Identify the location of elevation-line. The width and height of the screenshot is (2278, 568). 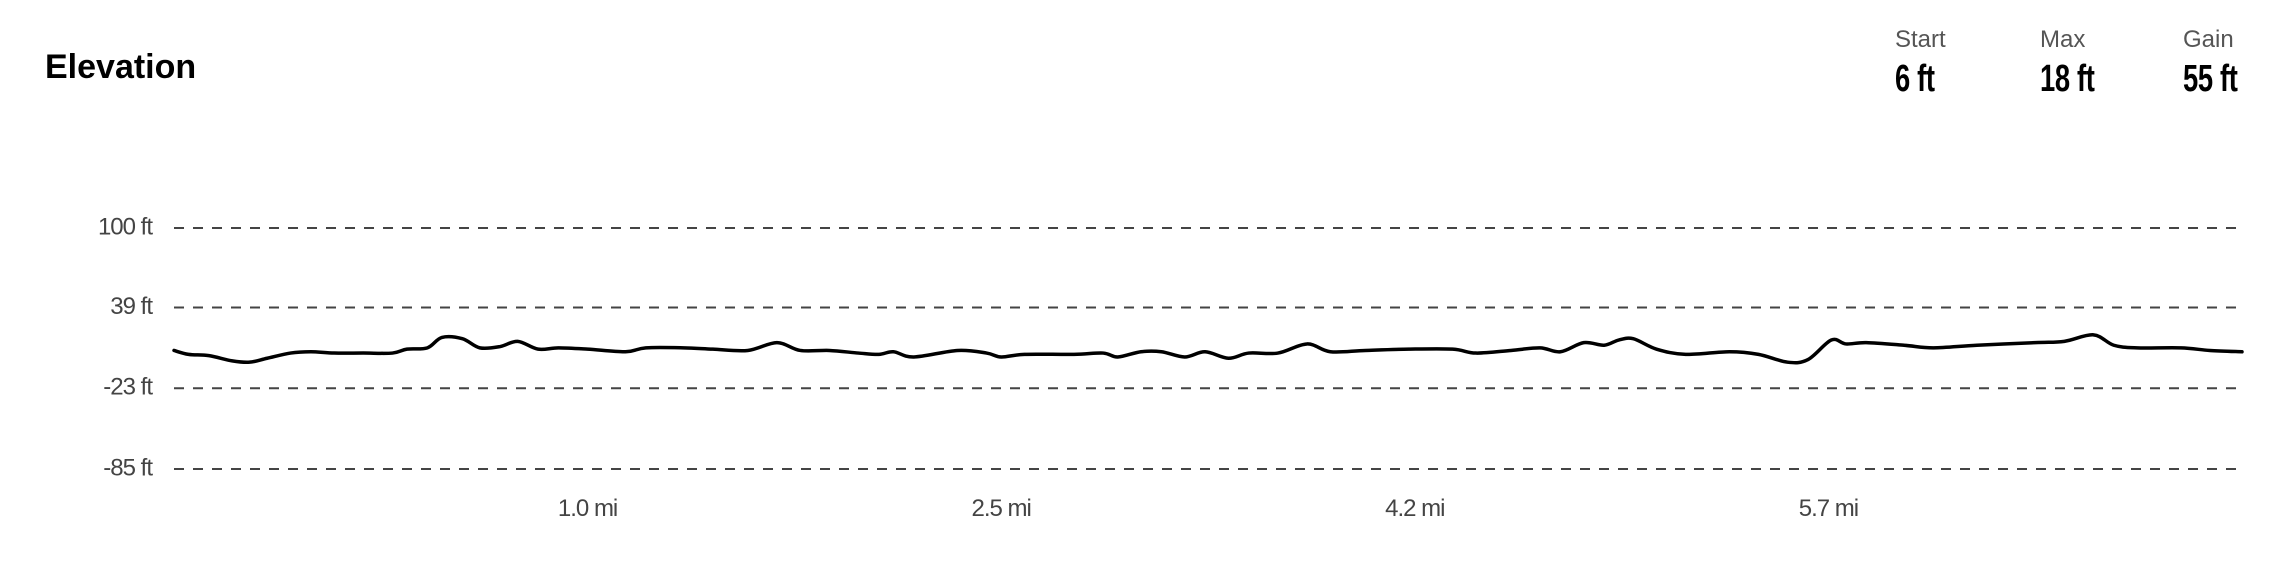
(1208, 349).